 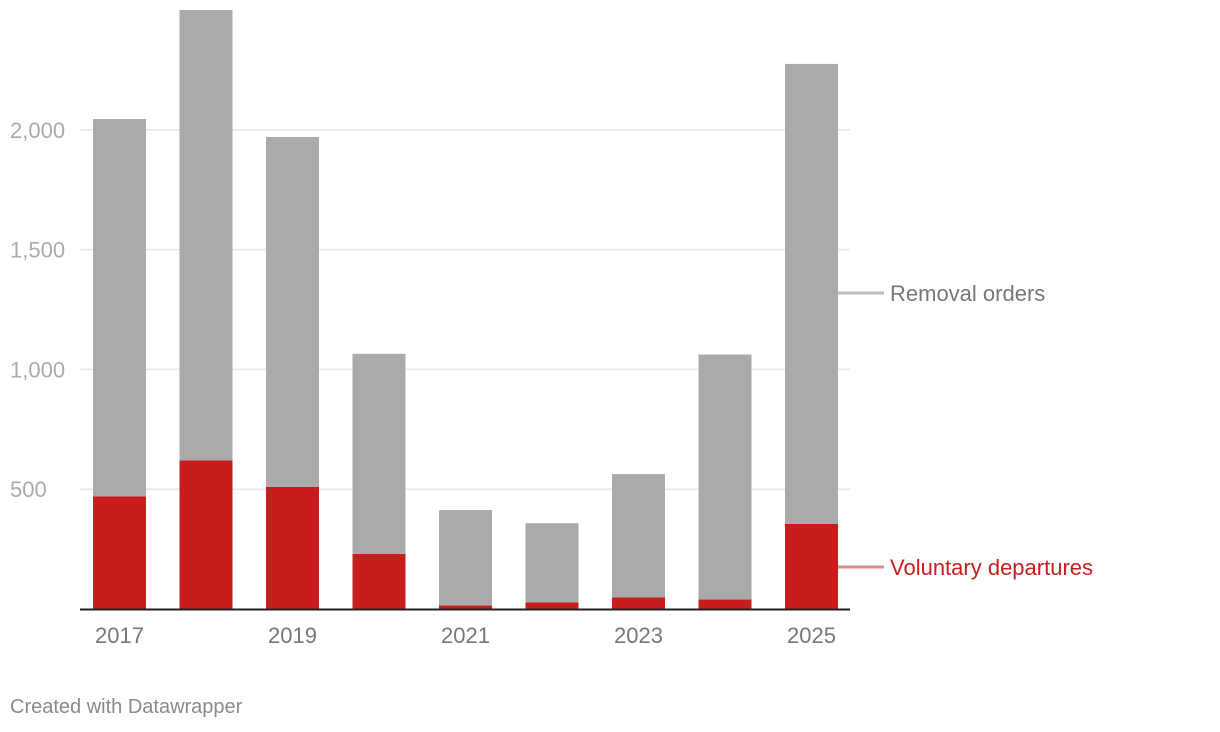 I want to click on x-axis-labels: 2017 2019 2021 2023 2025, so click(x=465, y=635).